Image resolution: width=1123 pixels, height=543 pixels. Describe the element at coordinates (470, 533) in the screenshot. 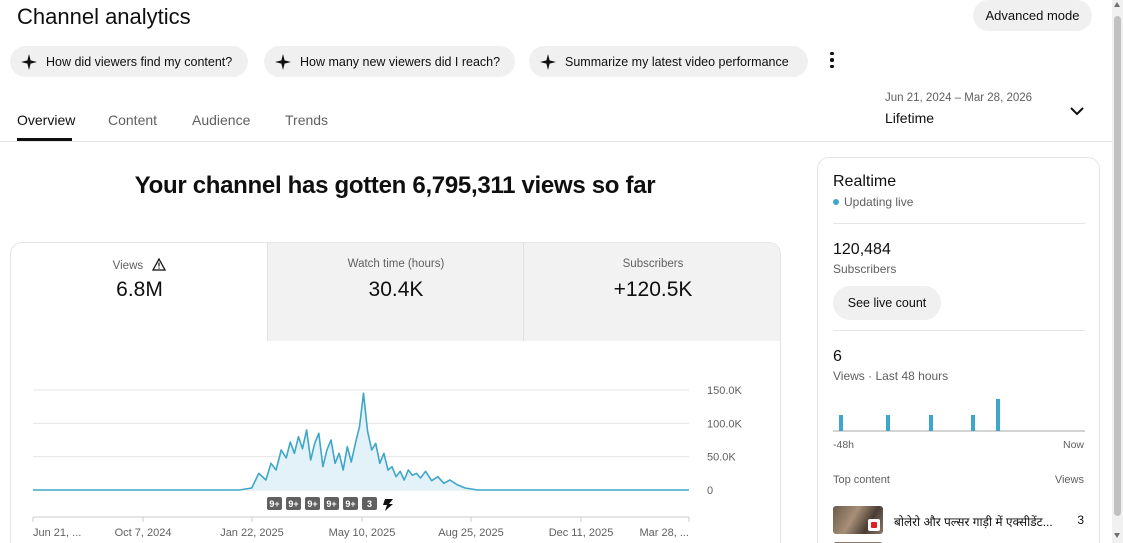

I see `x-tick-label: Aug 25, 2025` at that location.